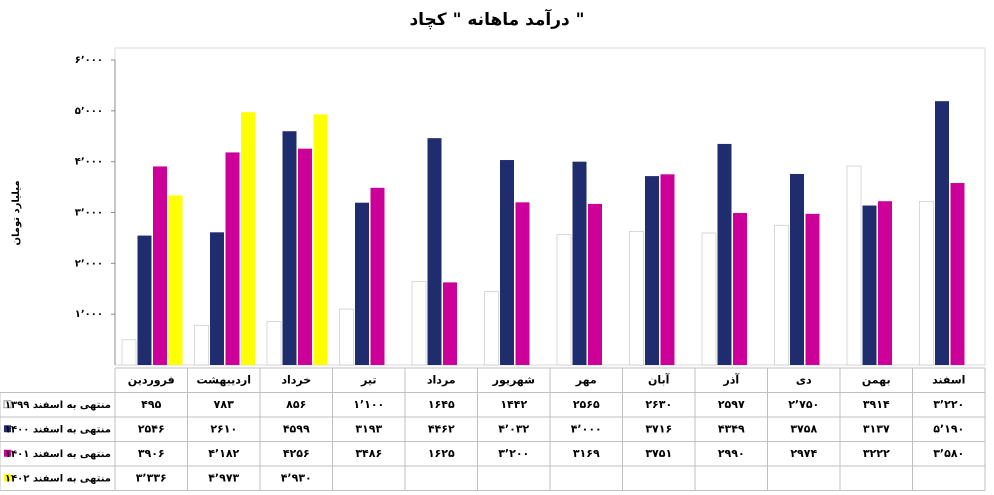 Image resolution: width=994 pixels, height=495 pixels. I want to click on table-value: ۴۴۶۲, so click(441, 428).